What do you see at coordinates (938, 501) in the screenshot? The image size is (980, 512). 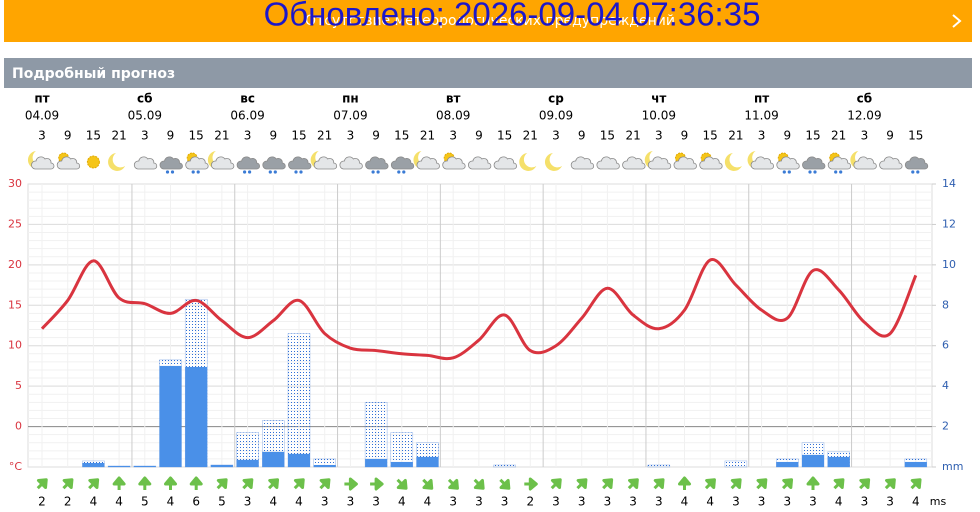 I see `wind-unit: ms` at bounding box center [938, 501].